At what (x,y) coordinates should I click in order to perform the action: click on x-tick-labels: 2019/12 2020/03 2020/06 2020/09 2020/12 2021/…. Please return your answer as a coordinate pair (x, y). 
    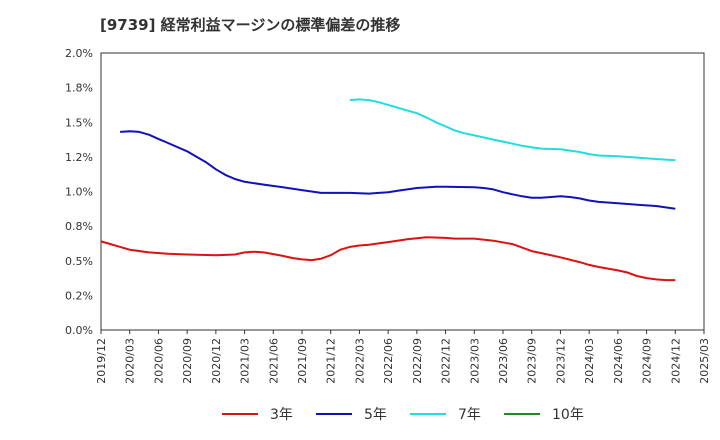
    Looking at the image, I should click on (403, 361).